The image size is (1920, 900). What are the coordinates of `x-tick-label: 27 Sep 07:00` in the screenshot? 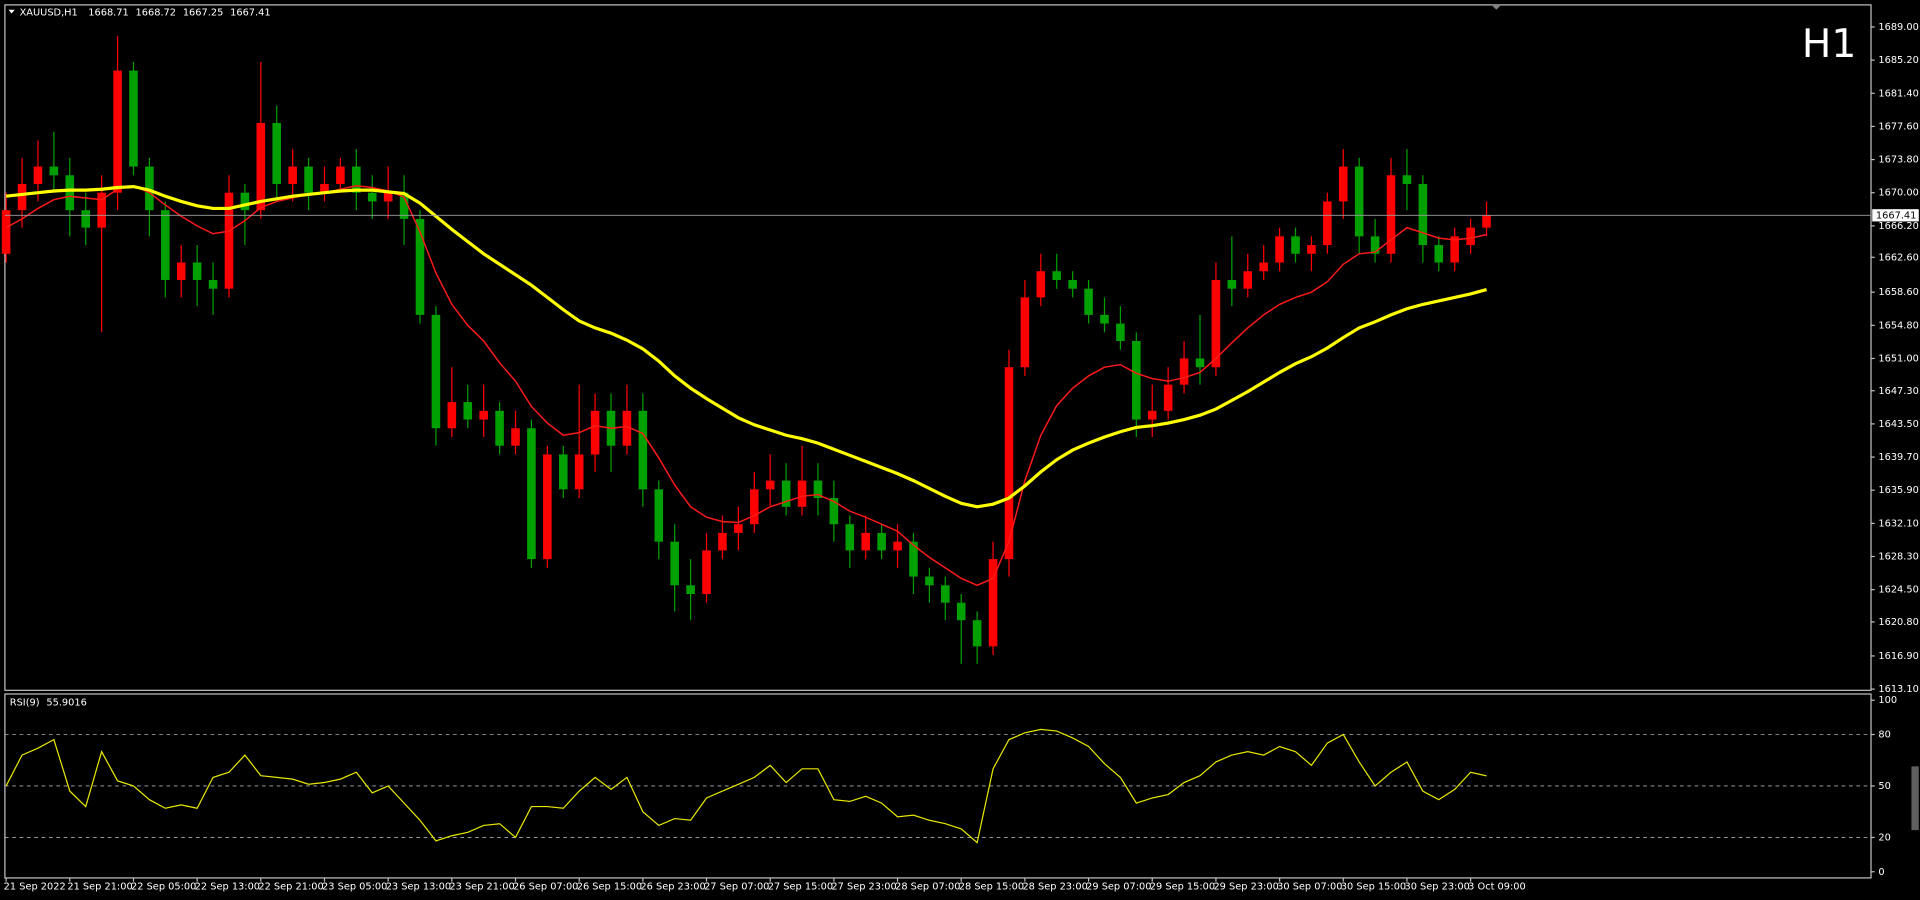 It's located at (736, 887).